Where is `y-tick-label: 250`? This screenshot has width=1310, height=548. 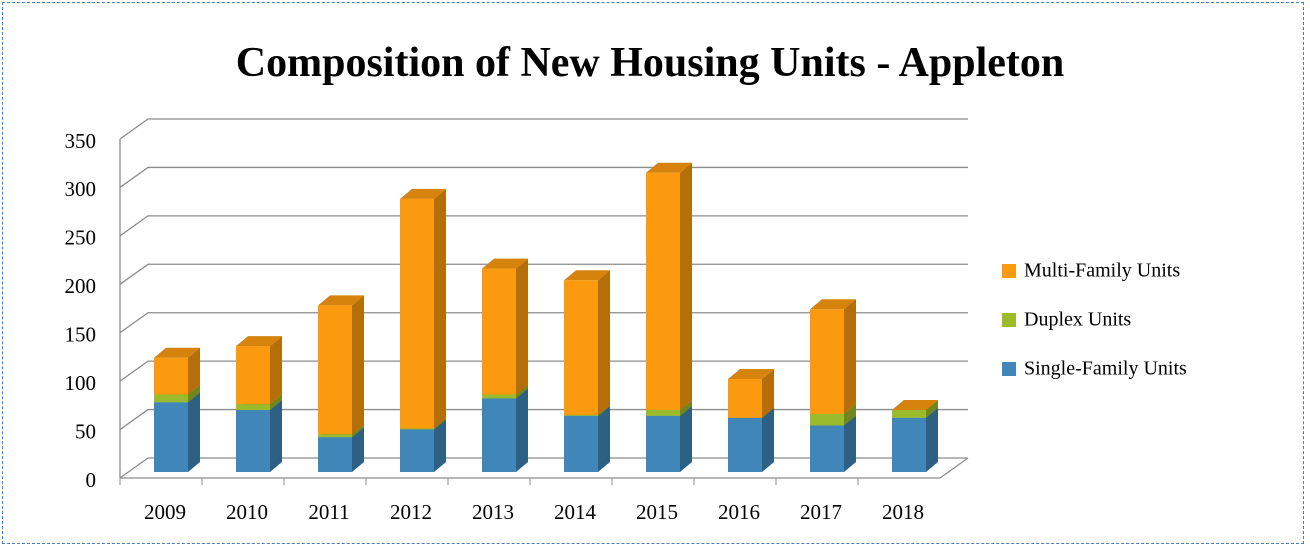
y-tick-label: 250 is located at coordinates (81, 238).